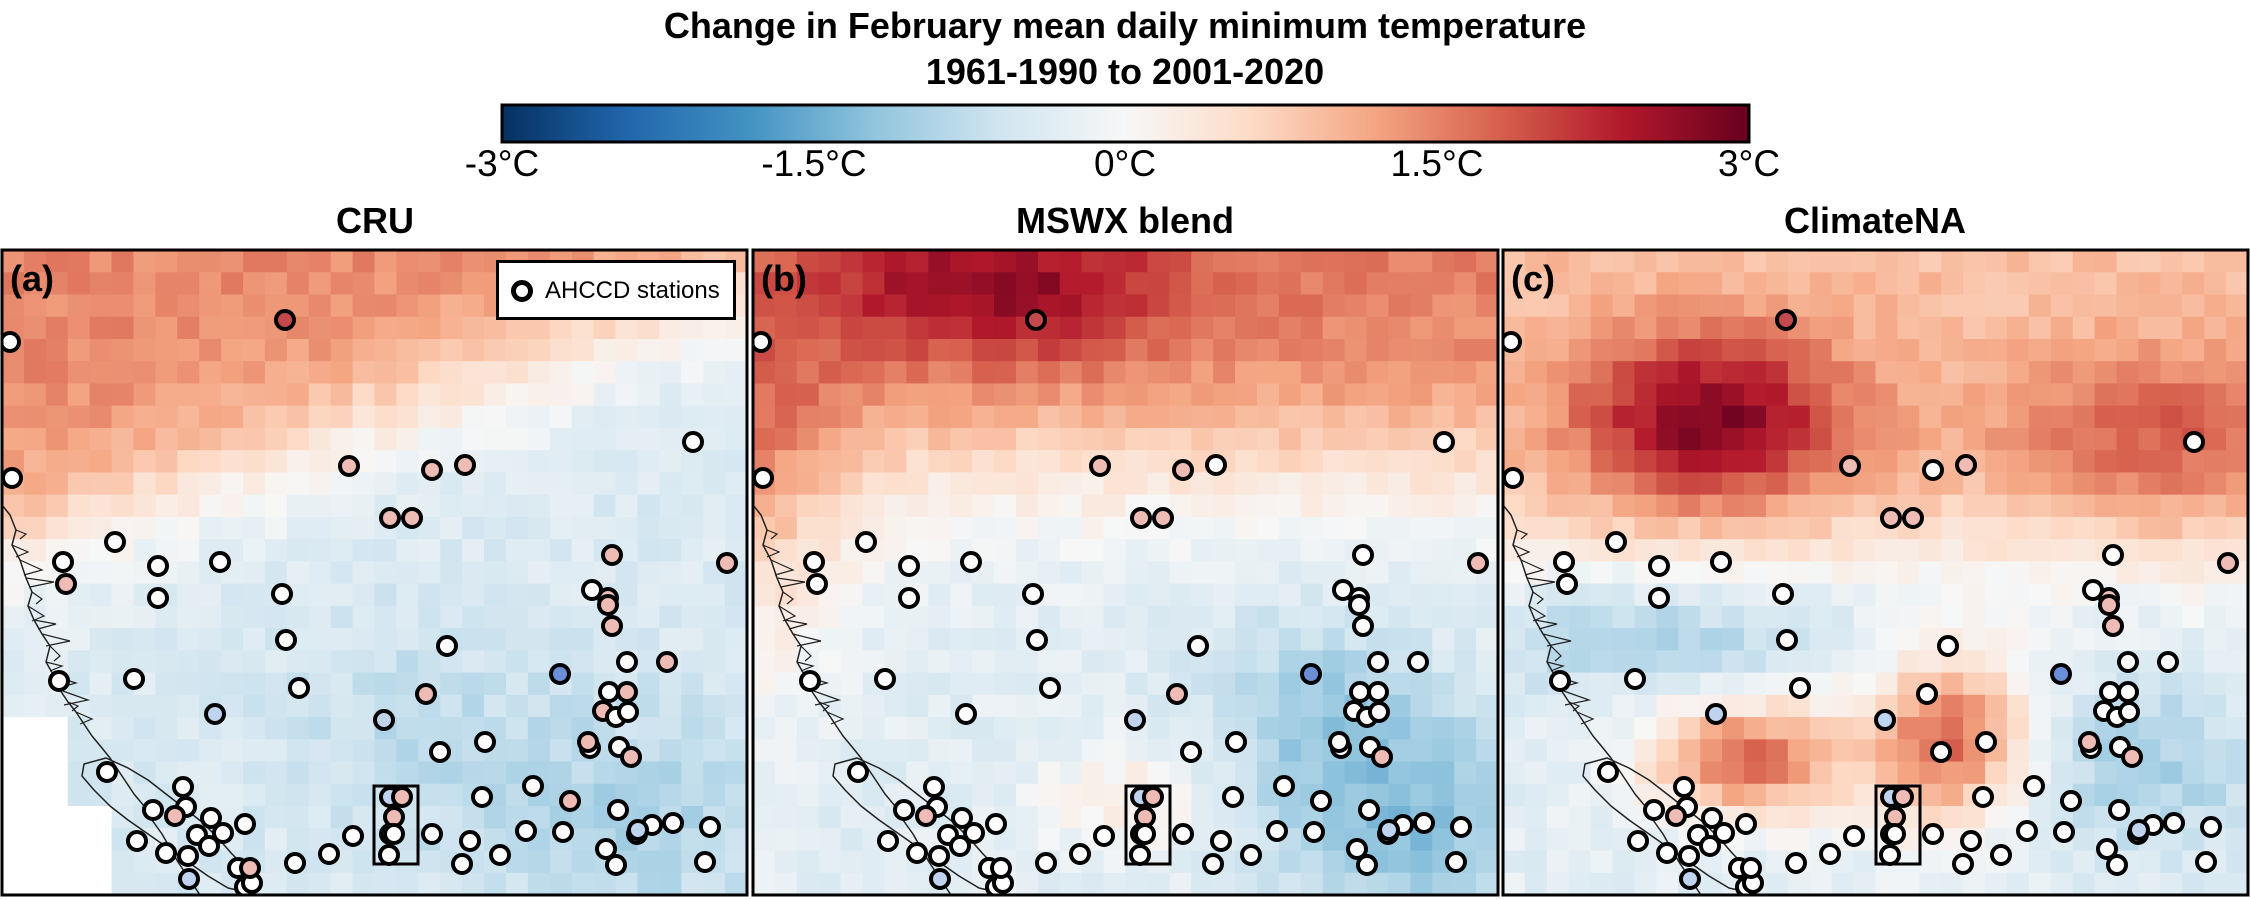 This screenshot has width=2250, height=900. What do you see at coordinates (56, 640) in the screenshot?
I see `fjord-inlet` at bounding box center [56, 640].